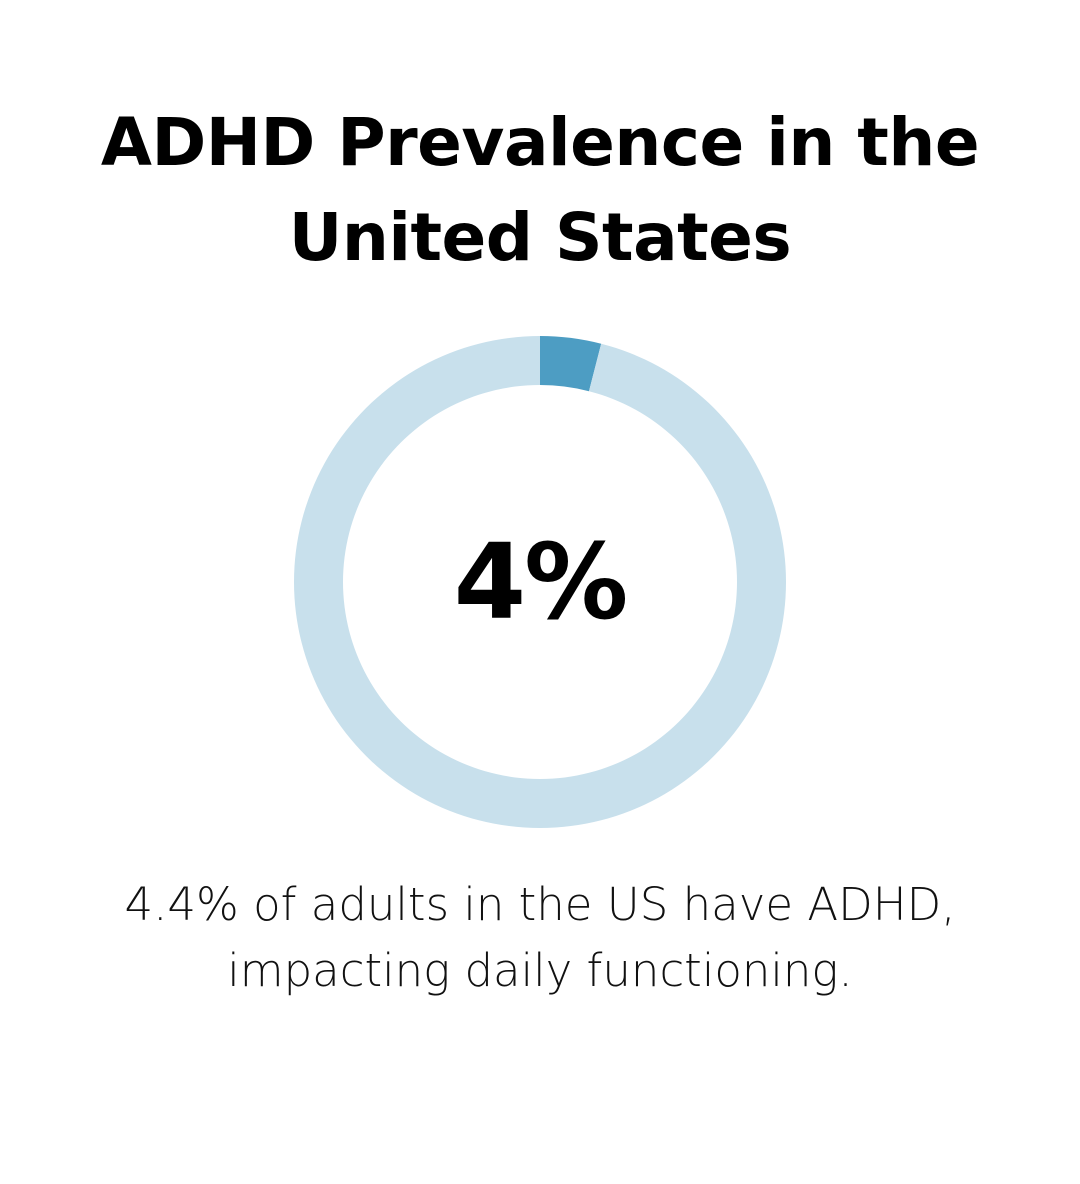 The image size is (1080, 1184). I want to click on center-percentage: 4%, so click(541, 582).